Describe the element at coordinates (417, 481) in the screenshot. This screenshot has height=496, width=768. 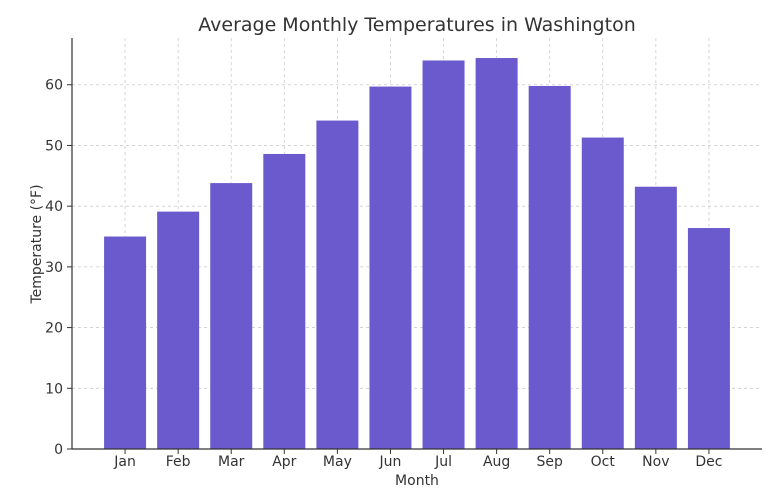
I see `x-axis-label: Month` at that location.